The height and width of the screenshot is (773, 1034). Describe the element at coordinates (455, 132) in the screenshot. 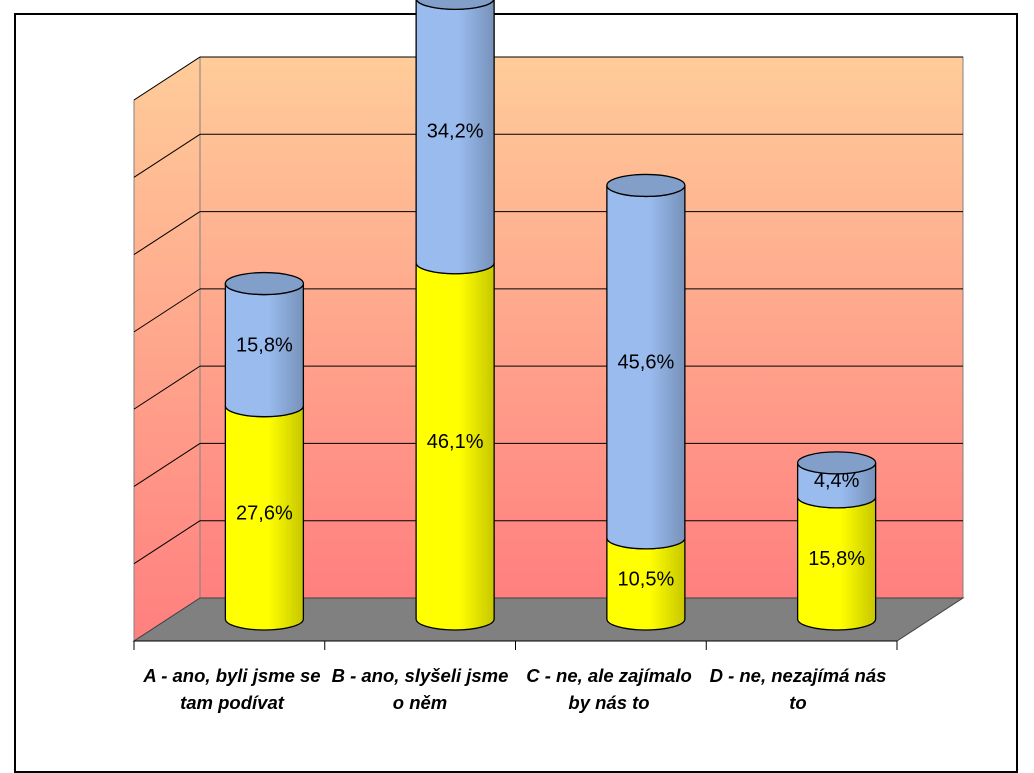

I see `data-label-b-top: 34,2%` at that location.